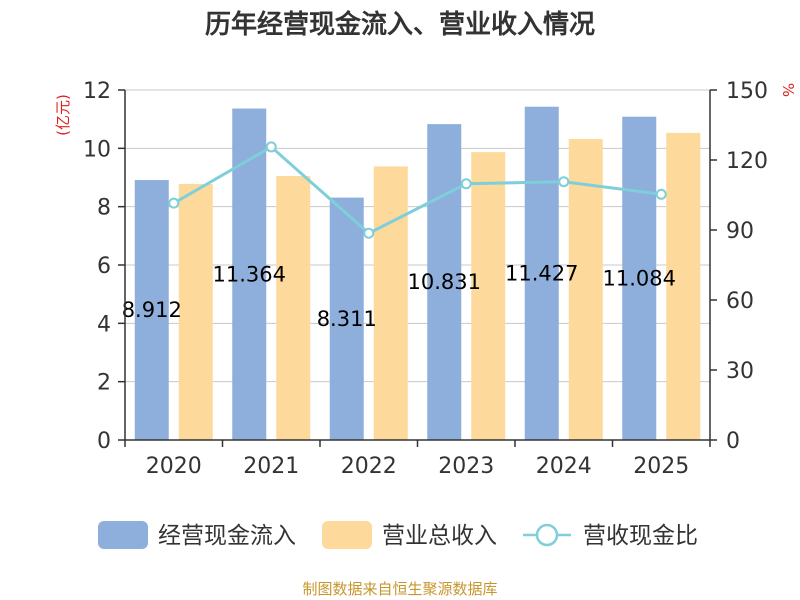  Describe the element at coordinates (466, 466) in the screenshot. I see `x-tick-label: 2023` at that location.